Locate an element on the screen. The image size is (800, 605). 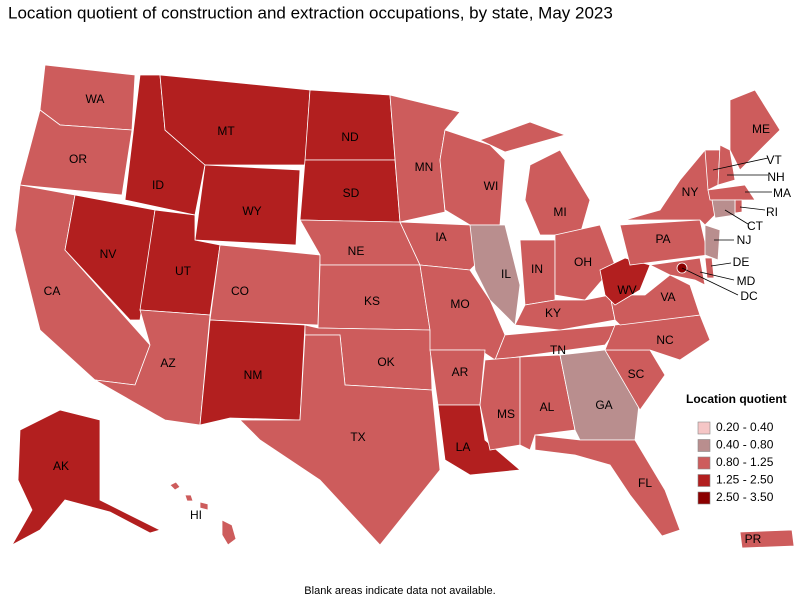
footnote: Blank areas indicate data not available. is located at coordinates (399, 591).